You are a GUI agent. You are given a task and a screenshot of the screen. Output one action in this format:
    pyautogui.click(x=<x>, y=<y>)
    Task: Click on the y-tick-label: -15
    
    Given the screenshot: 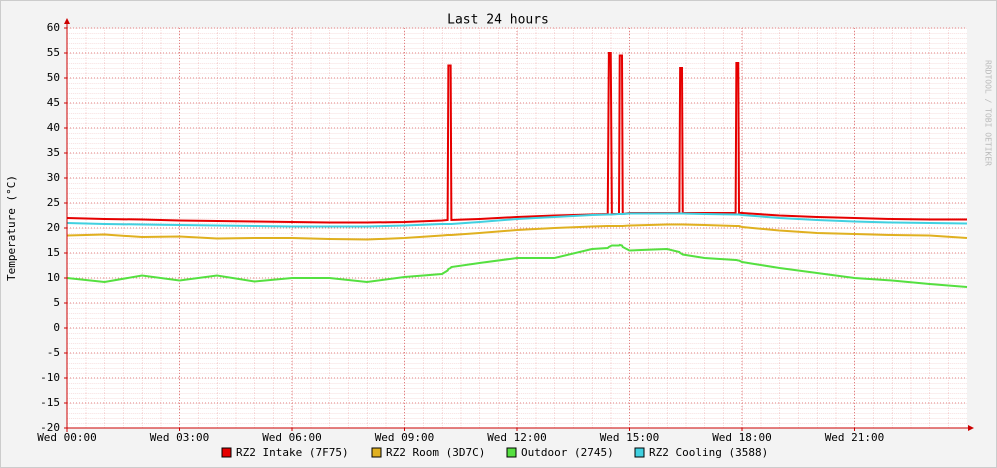 What is the action you would take?
    pyautogui.click(x=50, y=402)
    